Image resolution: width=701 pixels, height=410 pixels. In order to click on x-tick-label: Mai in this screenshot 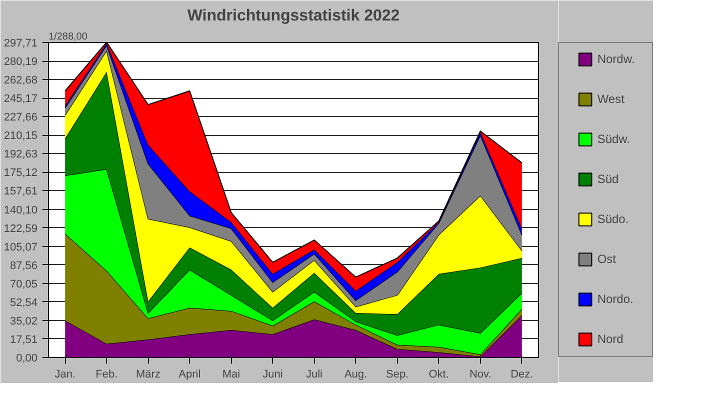, I will do `click(231, 374)`.